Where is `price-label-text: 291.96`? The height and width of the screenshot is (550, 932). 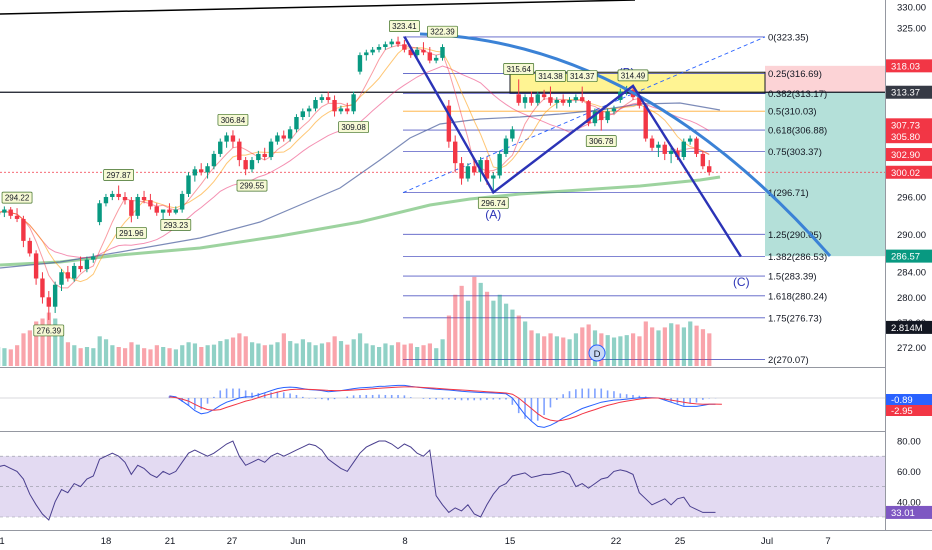
price-label-text: 291.96 is located at coordinates (131, 233).